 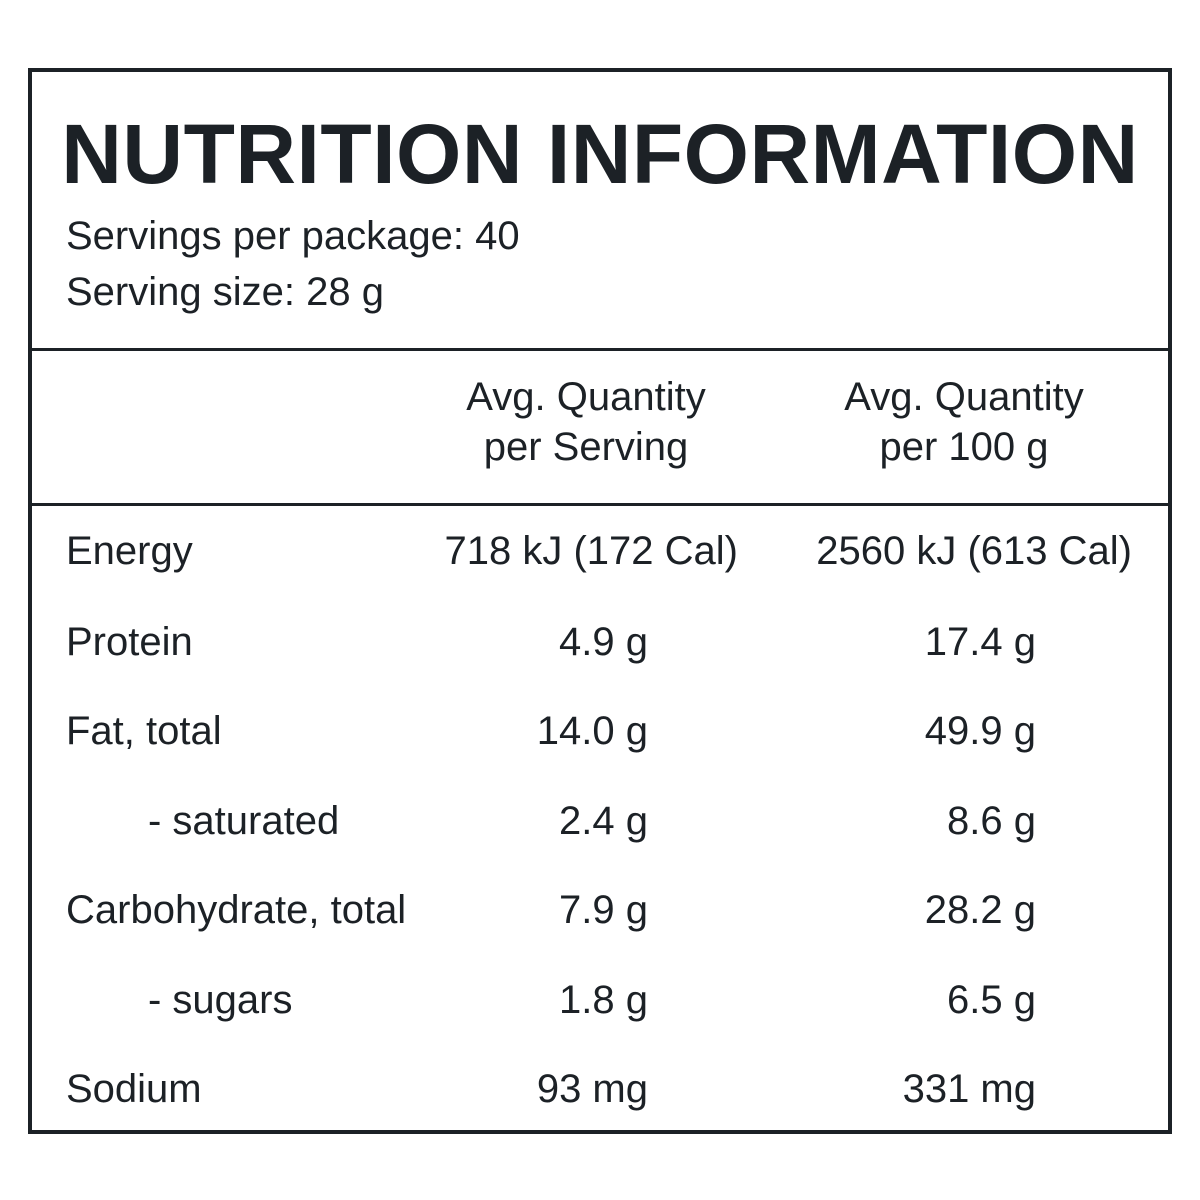 What do you see at coordinates (991, 821) in the screenshot?
I see `value-per-100g: 8.6 g` at bounding box center [991, 821].